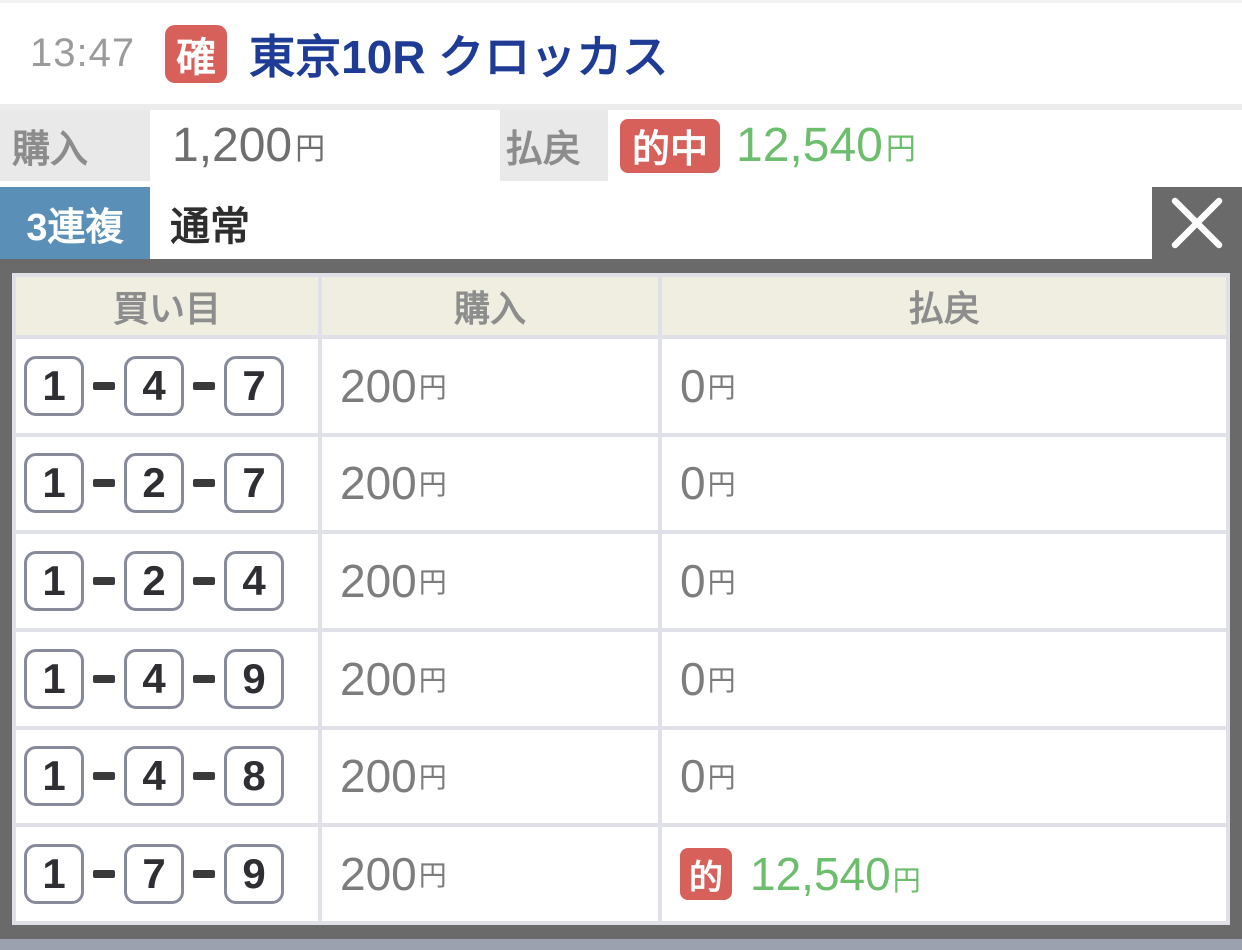 This screenshot has width=1242, height=950. I want to click on bet-type-badge: 3連複, so click(75, 223).